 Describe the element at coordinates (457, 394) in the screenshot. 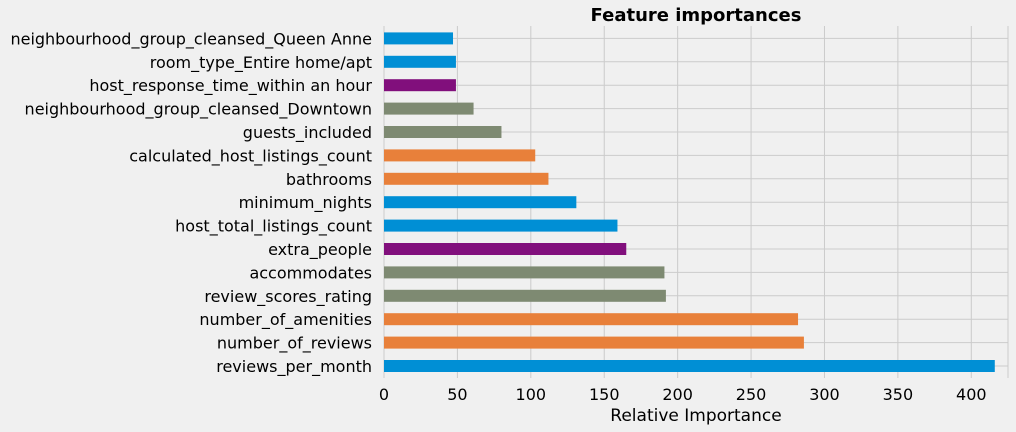

I see `x-tick-label: 50` at that location.